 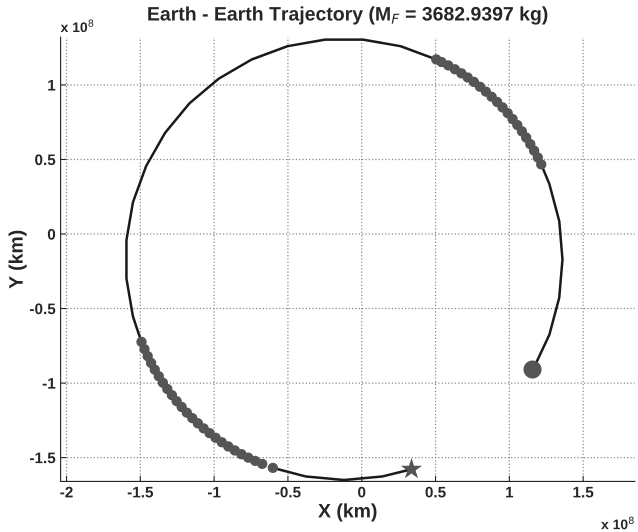 I want to click on x-tick-label: 0, so click(x=362, y=492).